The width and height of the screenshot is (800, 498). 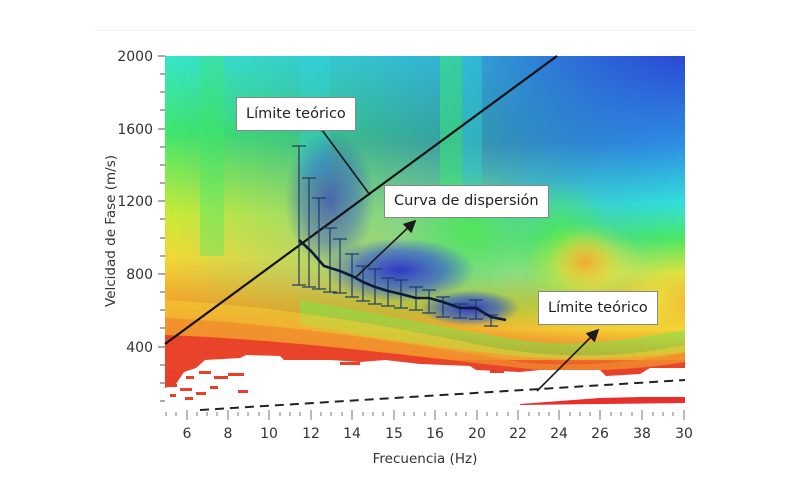 I want to click on x-tick-labels: 6 8 10 12 14 15 16 20 22 24 26 38 30, so click(x=438, y=434).